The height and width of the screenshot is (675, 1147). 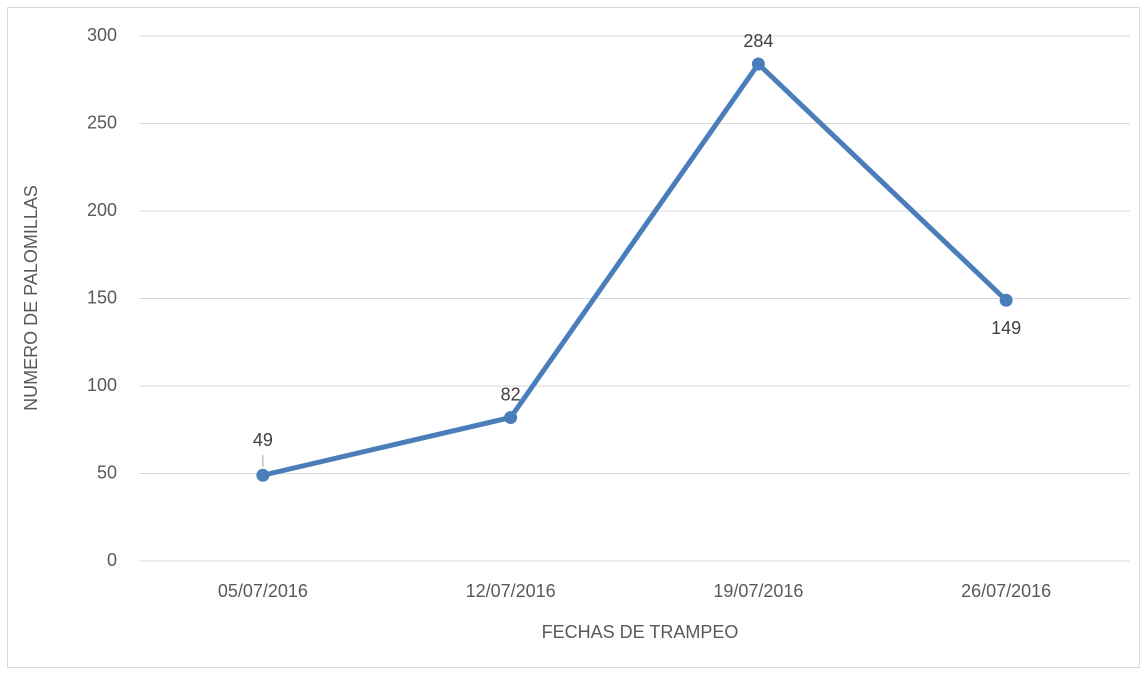 What do you see at coordinates (102, 210) in the screenshot?
I see `y-tick-label: 200` at bounding box center [102, 210].